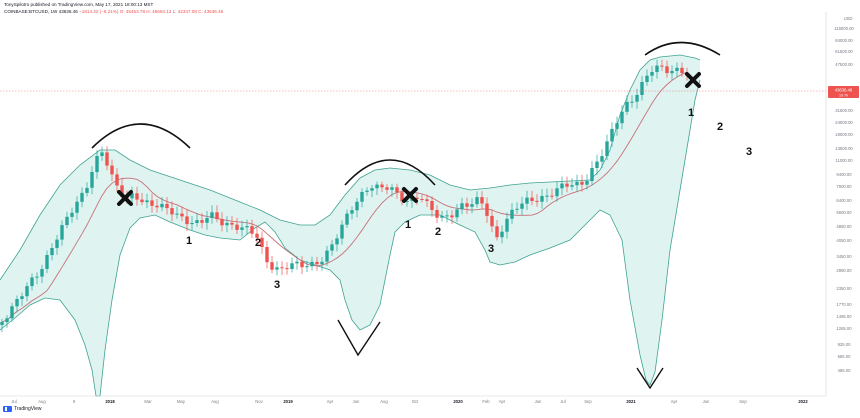 This screenshot has height=418, width=860. Describe the element at coordinates (650, 378) in the screenshot. I see `v-mark` at that location.